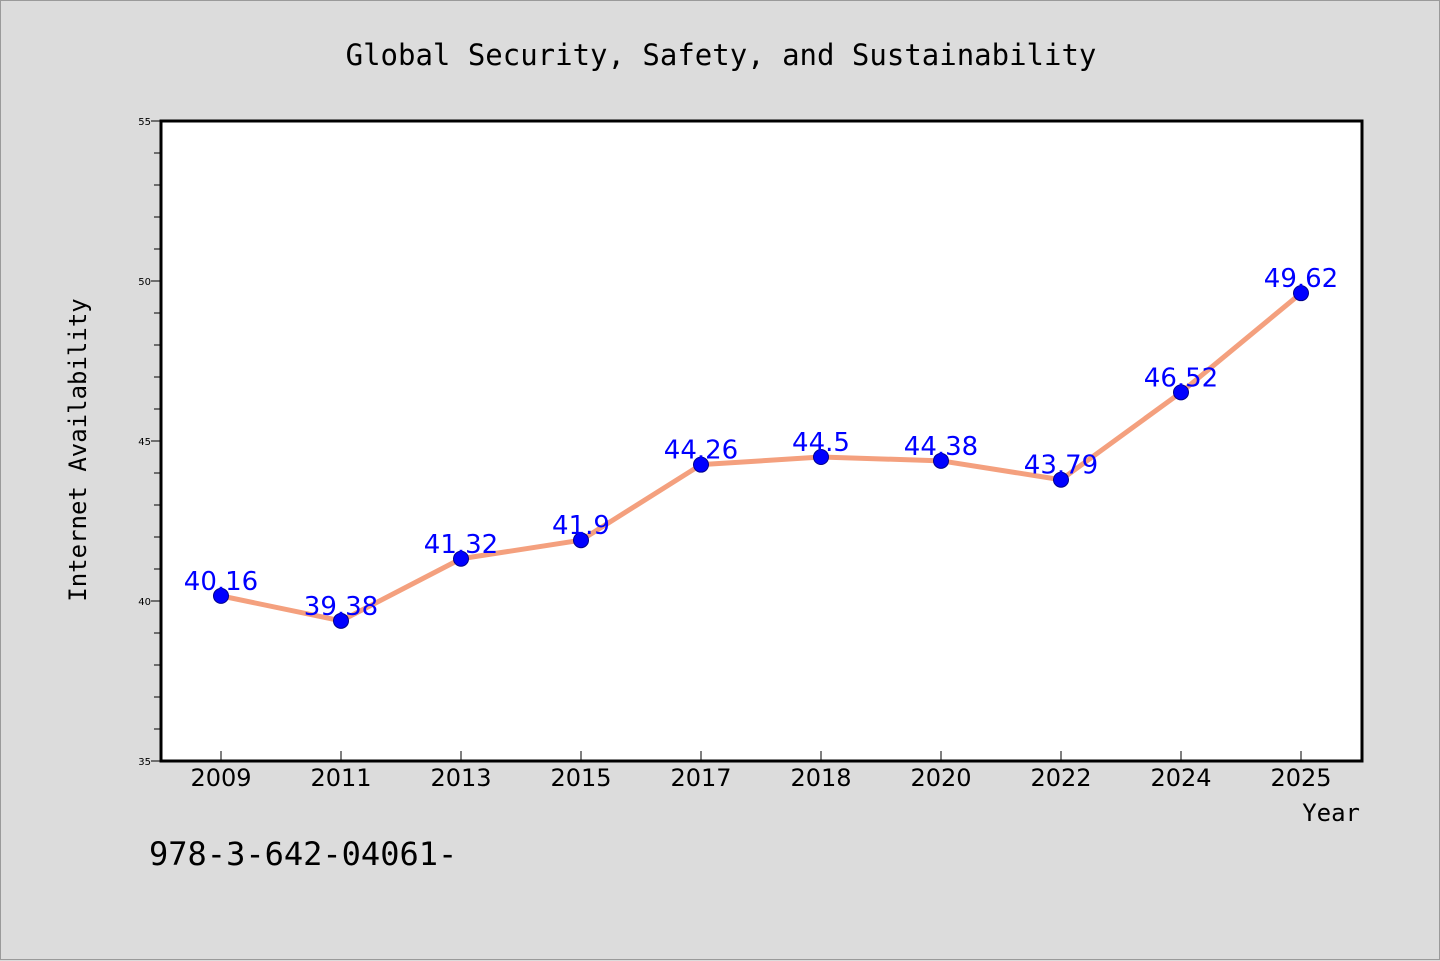 Image resolution: width=1440 pixels, height=961 pixels. Describe the element at coordinates (581, 526) in the screenshot. I see `data-label: 41.9` at that location.